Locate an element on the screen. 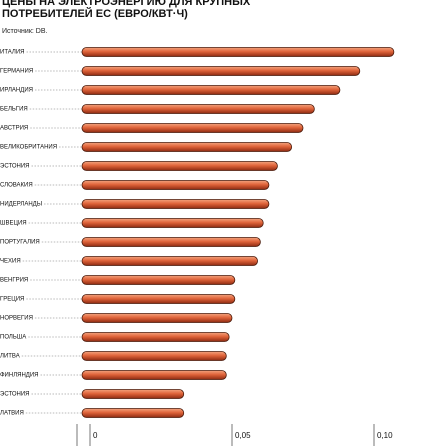  y-tick-label: ВЕЛИКОБРИТАНИЯ is located at coordinates (28, 148).